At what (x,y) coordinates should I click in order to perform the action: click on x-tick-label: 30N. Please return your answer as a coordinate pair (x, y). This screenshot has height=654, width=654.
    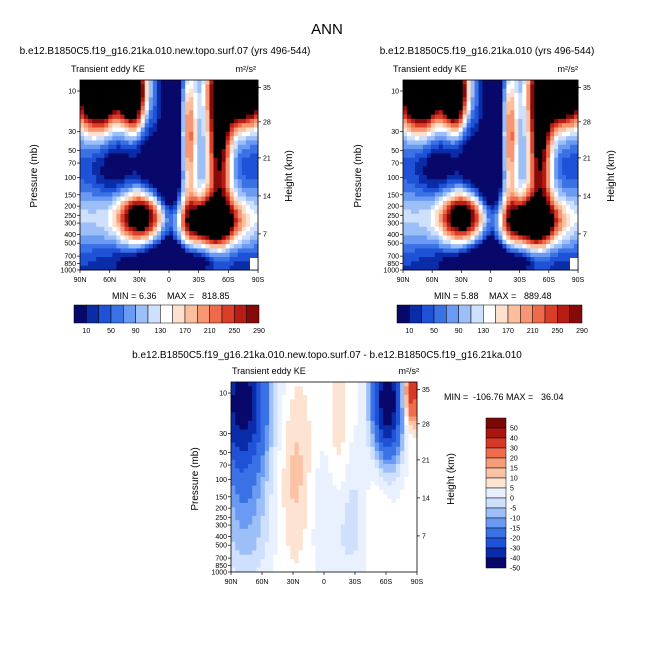
    Looking at the image, I should click on (461, 280).